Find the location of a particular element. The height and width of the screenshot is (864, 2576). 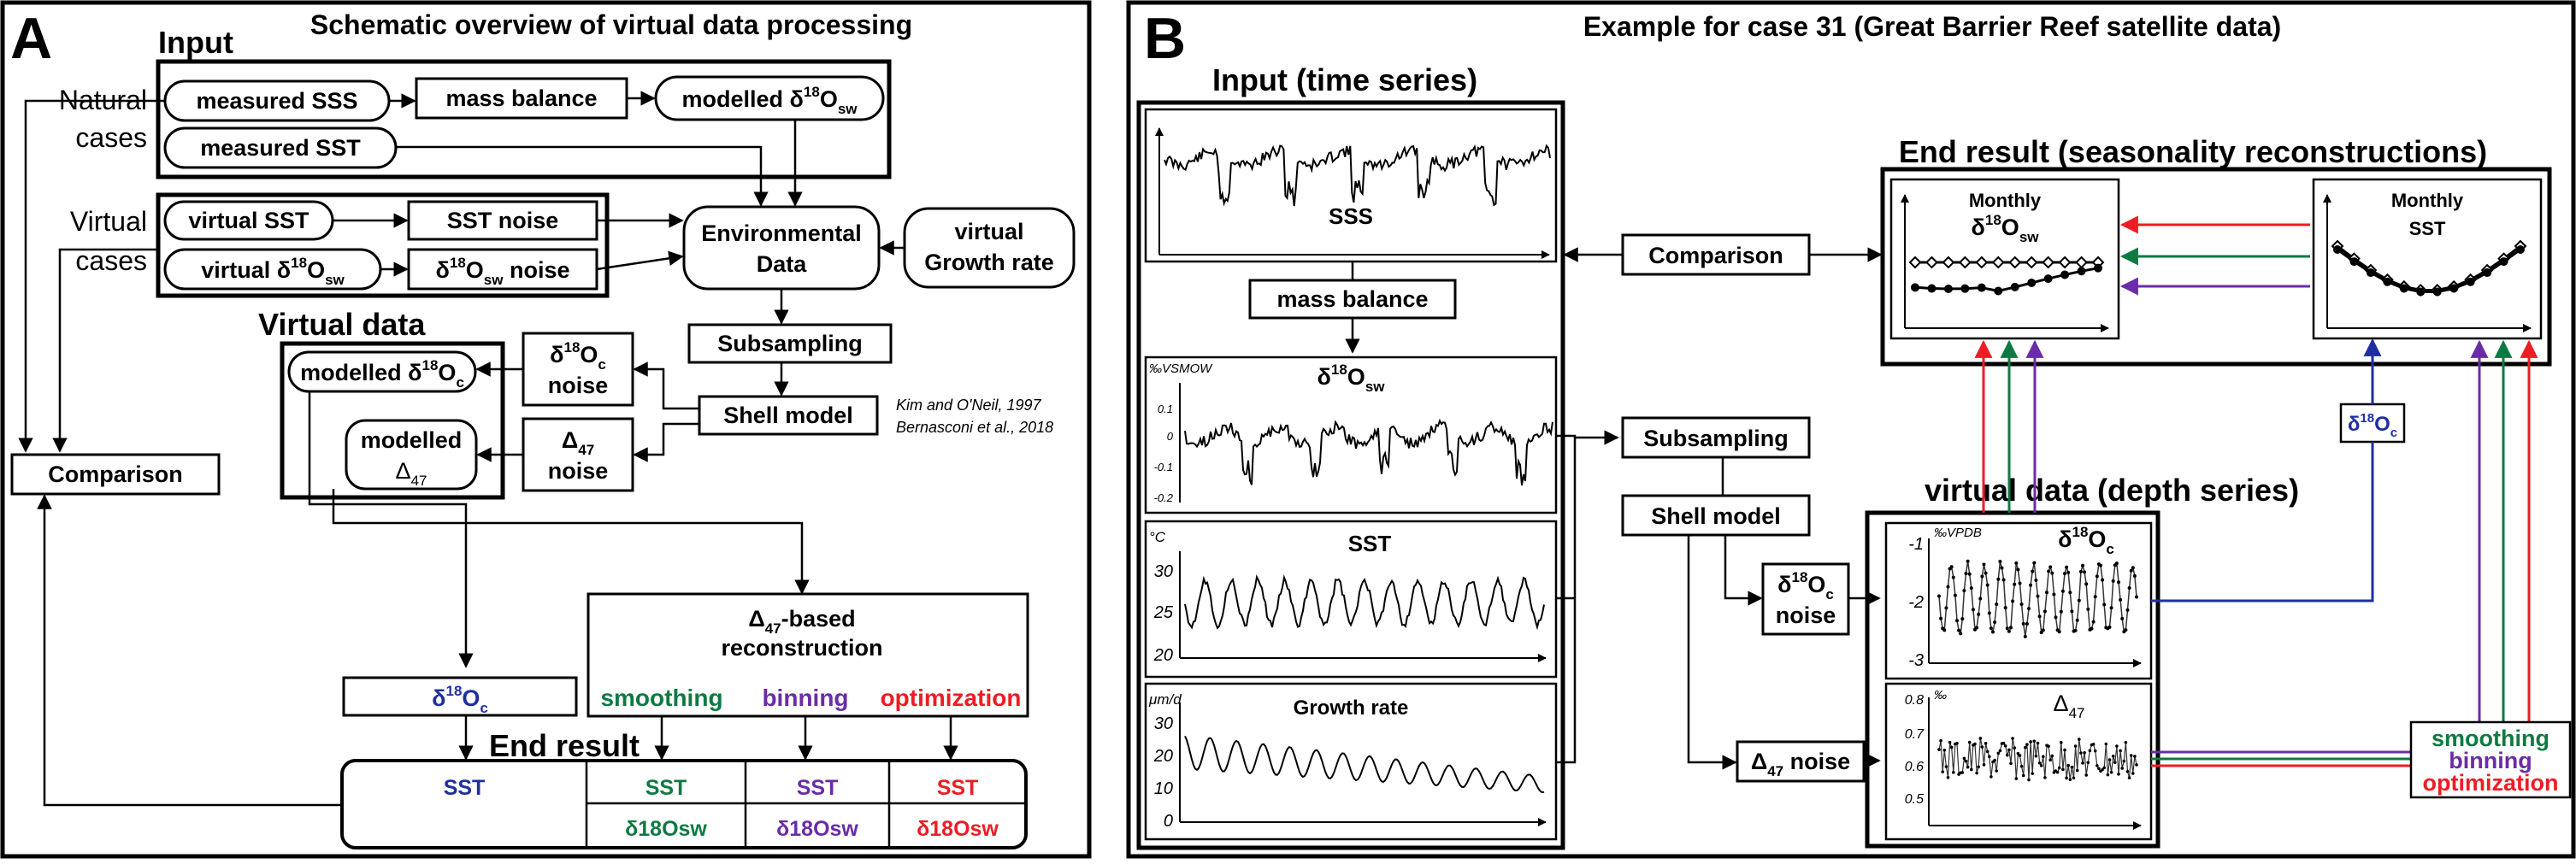

sss-series-line is located at coordinates (1357, 175).